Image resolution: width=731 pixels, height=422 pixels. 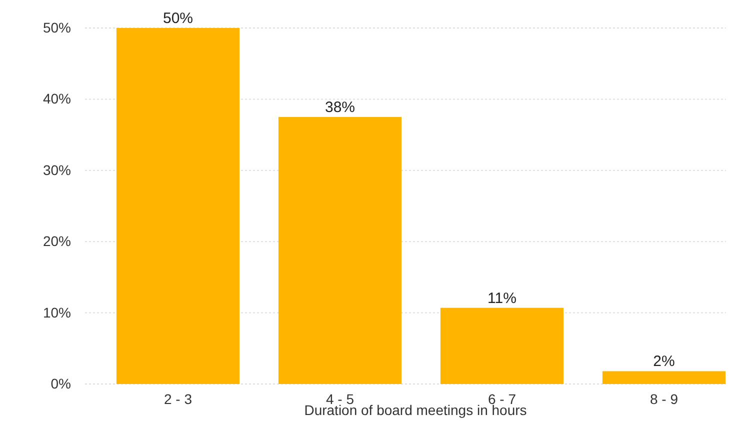 I want to click on y-tick-label: 40%, so click(x=56, y=98).